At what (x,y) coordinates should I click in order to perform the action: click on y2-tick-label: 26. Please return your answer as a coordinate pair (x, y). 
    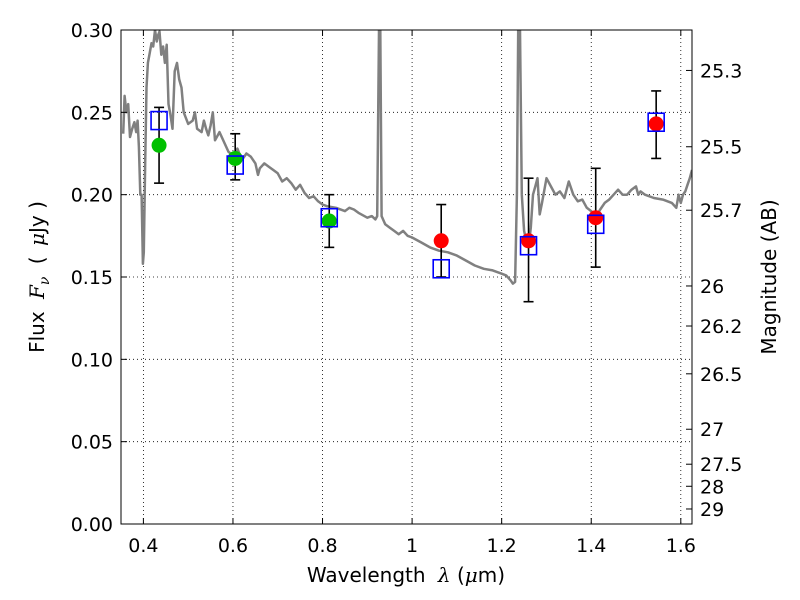
    Looking at the image, I should click on (712, 287).